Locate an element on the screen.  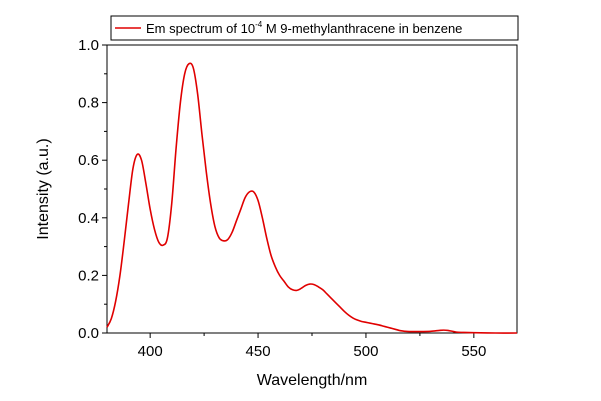
y-tick-label: 0.4 is located at coordinates (88, 218).